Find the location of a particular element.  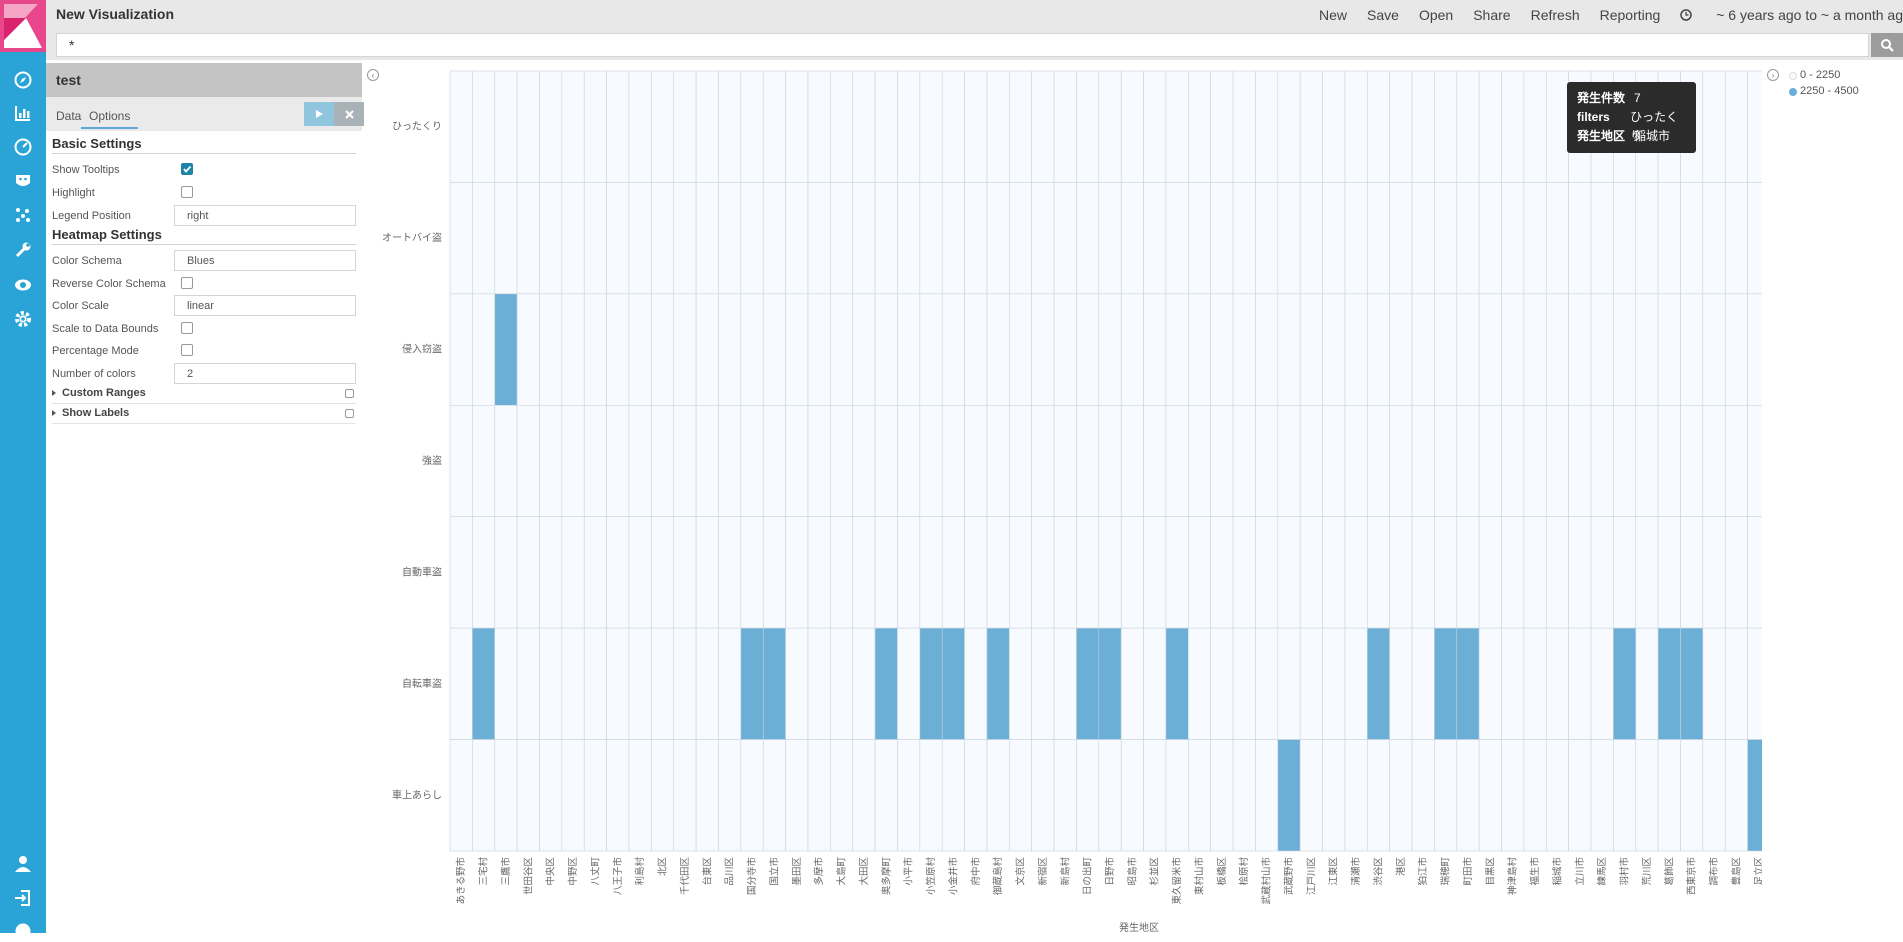

discard-changes-button is located at coordinates (349, 114).